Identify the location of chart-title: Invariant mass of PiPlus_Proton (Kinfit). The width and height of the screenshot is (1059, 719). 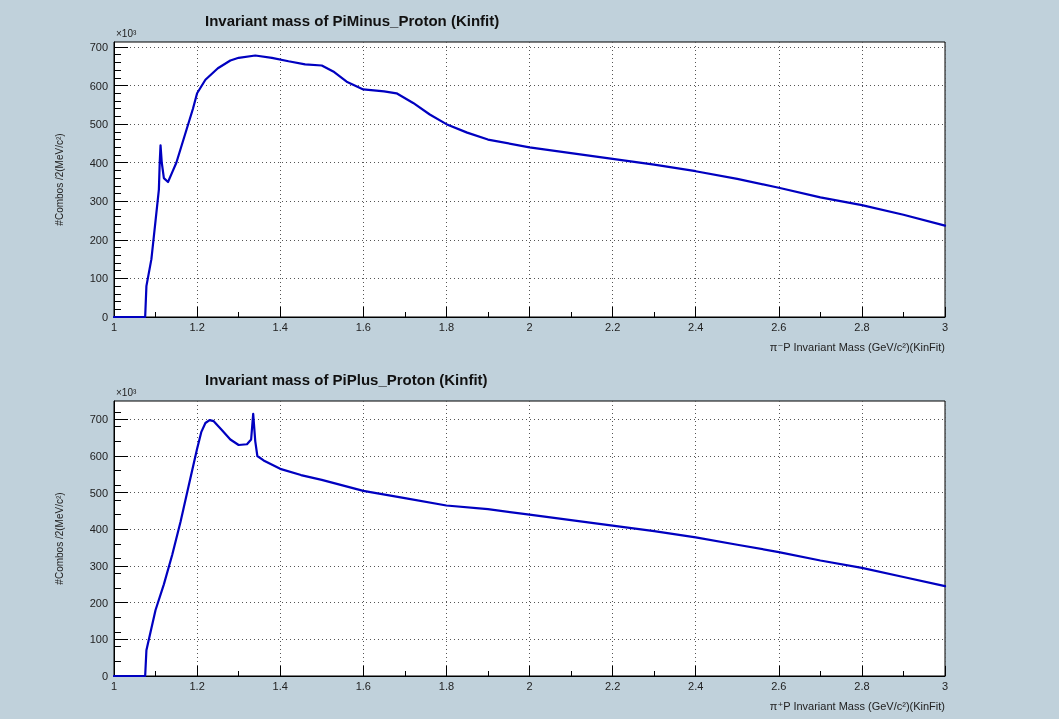
(346, 379).